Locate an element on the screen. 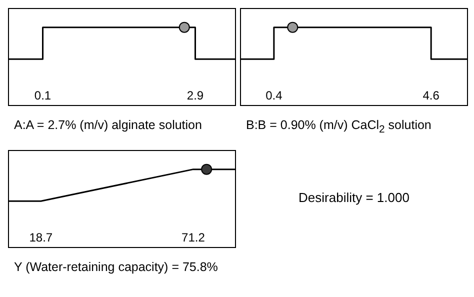  x-axis-title: A:A = 2.7% (m/v) alginate solution is located at coordinates (108, 125).